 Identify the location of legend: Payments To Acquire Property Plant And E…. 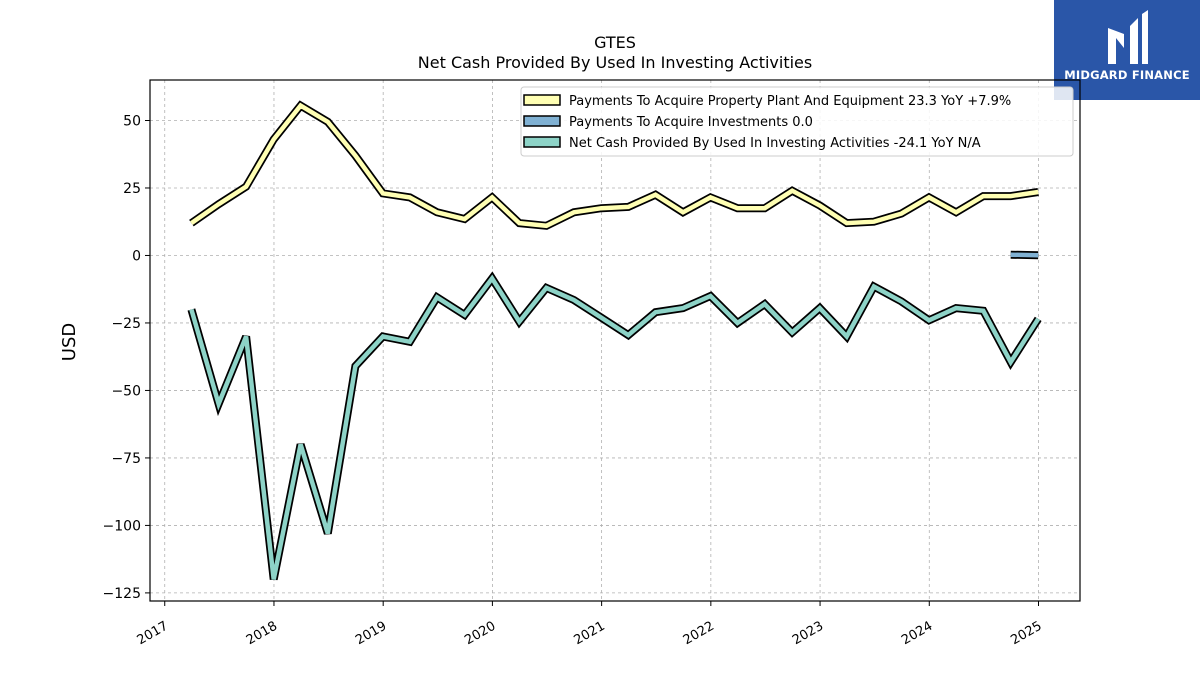
(797, 121).